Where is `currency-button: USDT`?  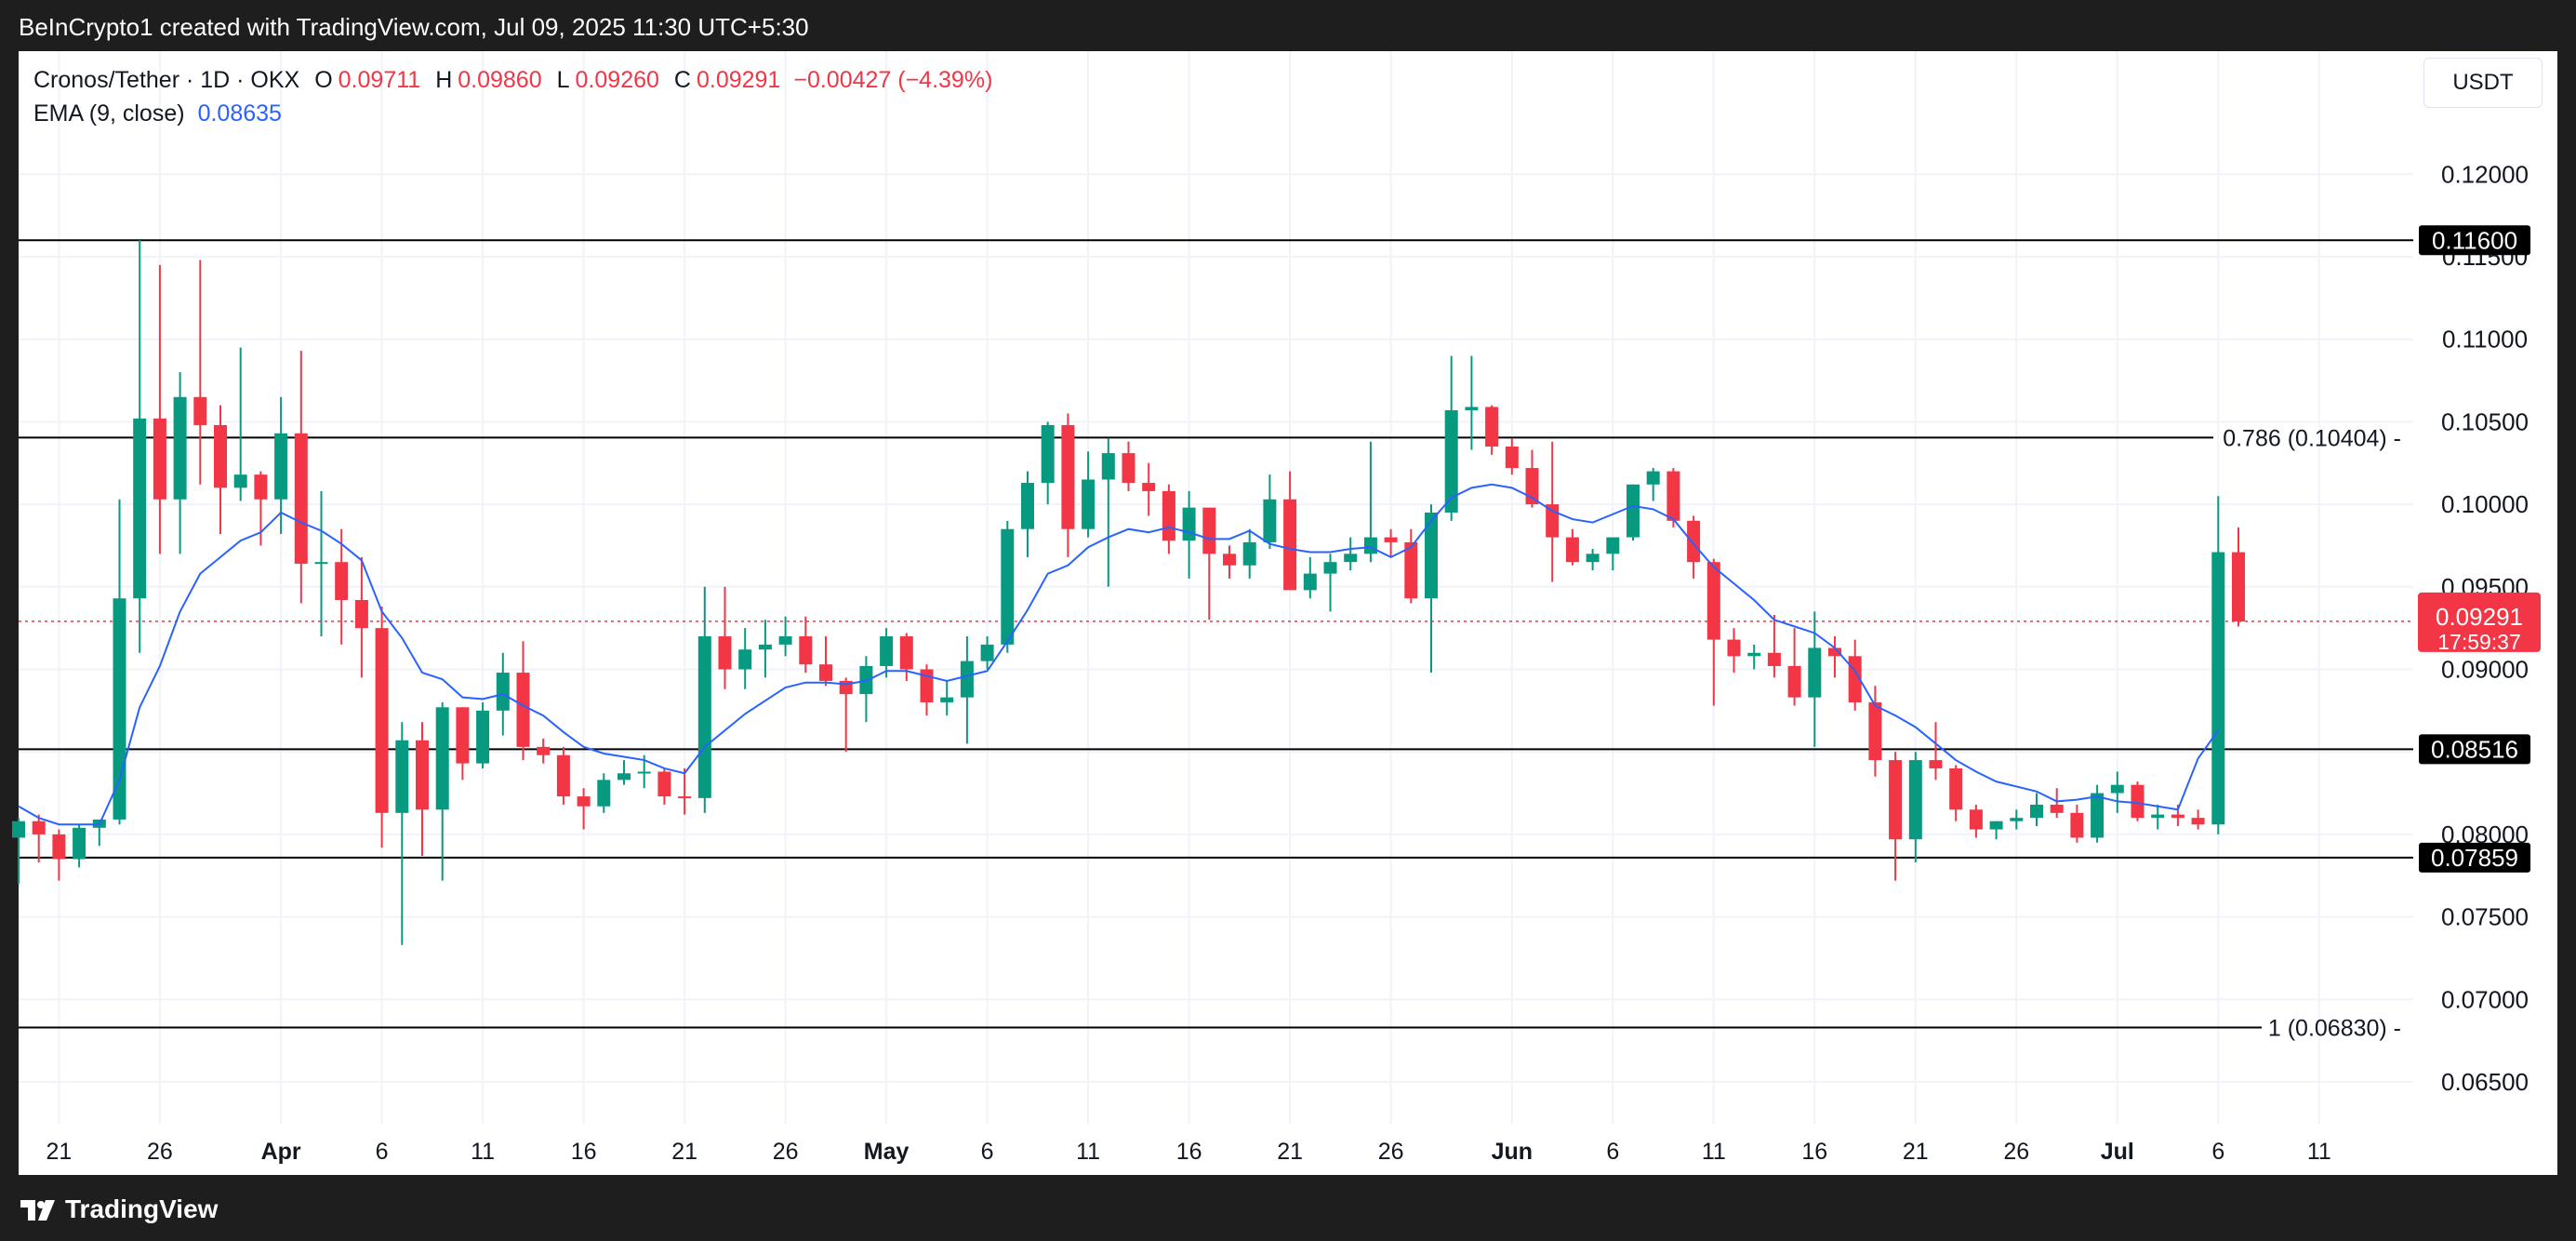
currency-button: USDT is located at coordinates (2483, 83).